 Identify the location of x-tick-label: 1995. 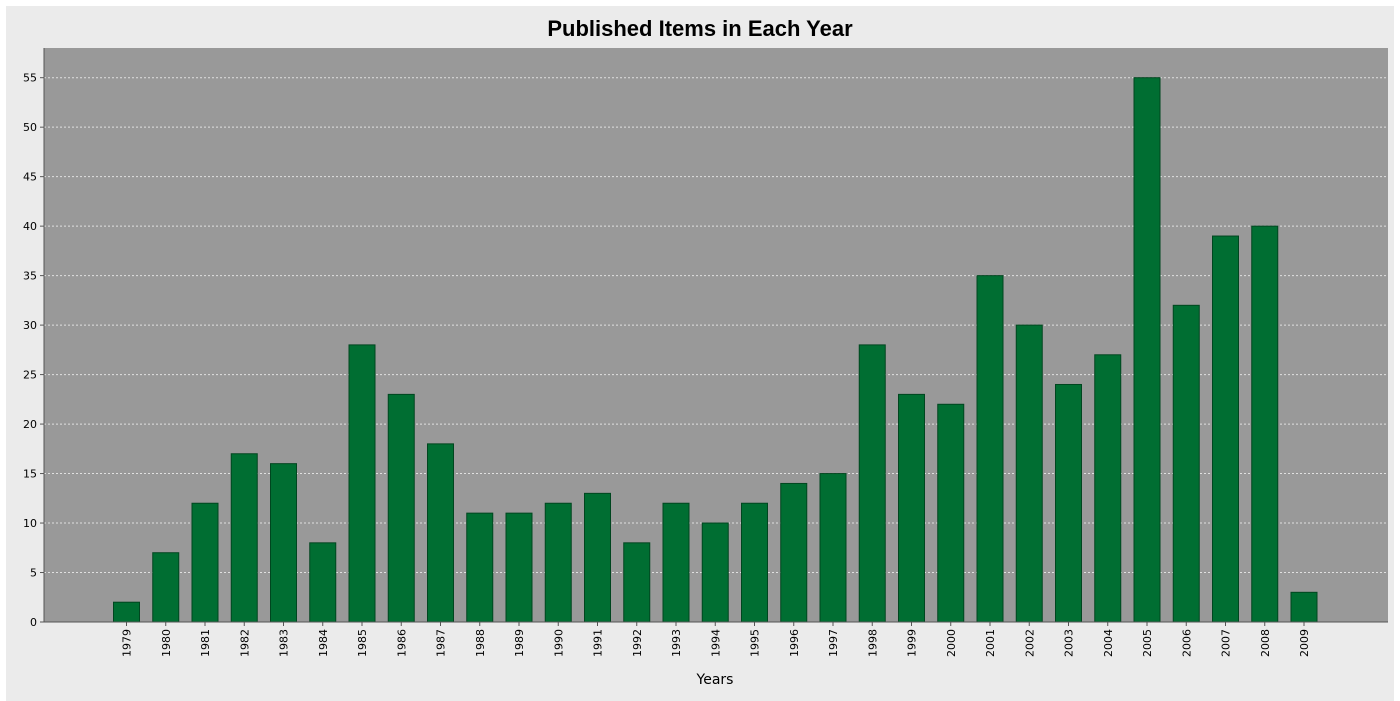
(755, 643).